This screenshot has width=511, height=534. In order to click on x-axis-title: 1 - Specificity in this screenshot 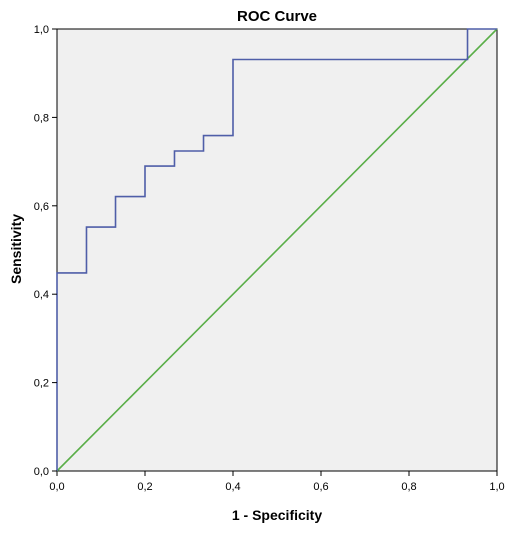, I will do `click(277, 515)`.